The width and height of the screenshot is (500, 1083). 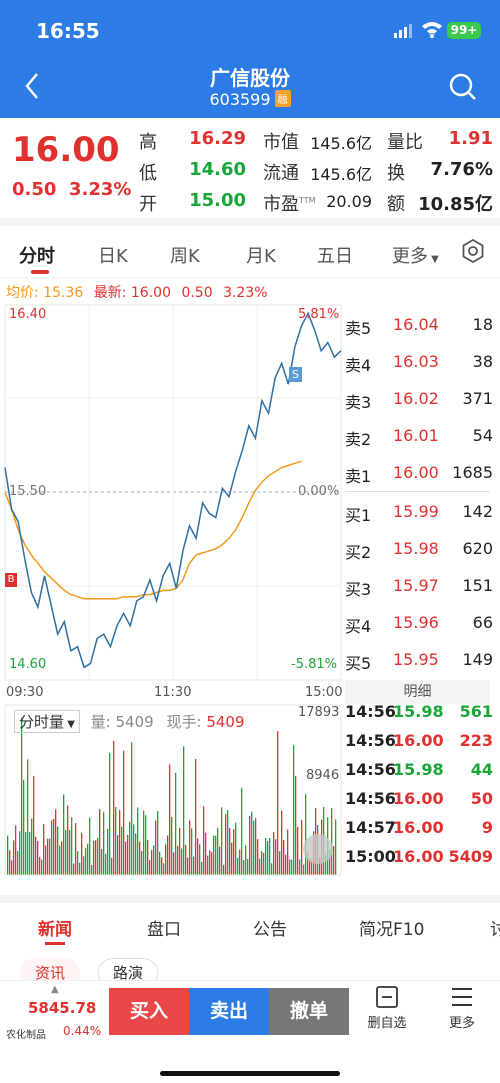 I want to click on bid-row-4: 买4 15.96 66, so click(x=420, y=622).